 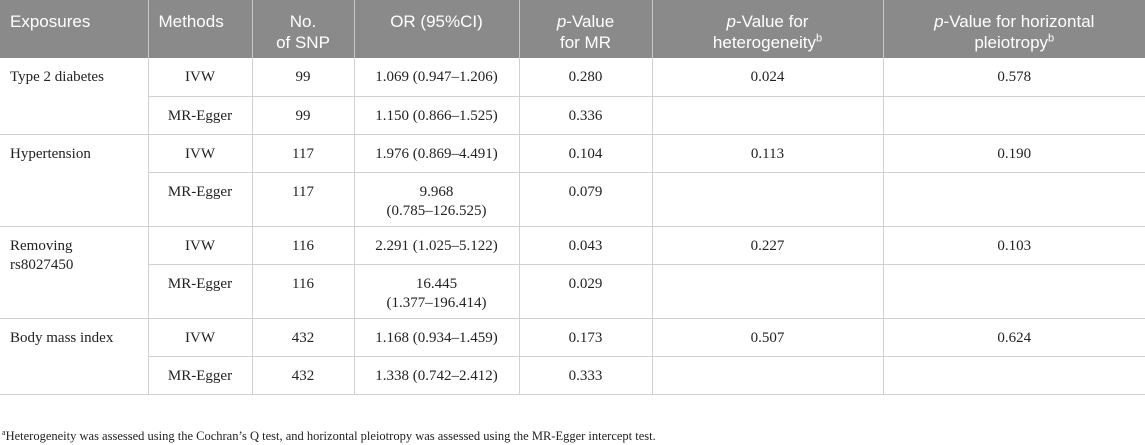 What do you see at coordinates (768, 153) in the screenshot?
I see `p-het-cell: 0.113` at bounding box center [768, 153].